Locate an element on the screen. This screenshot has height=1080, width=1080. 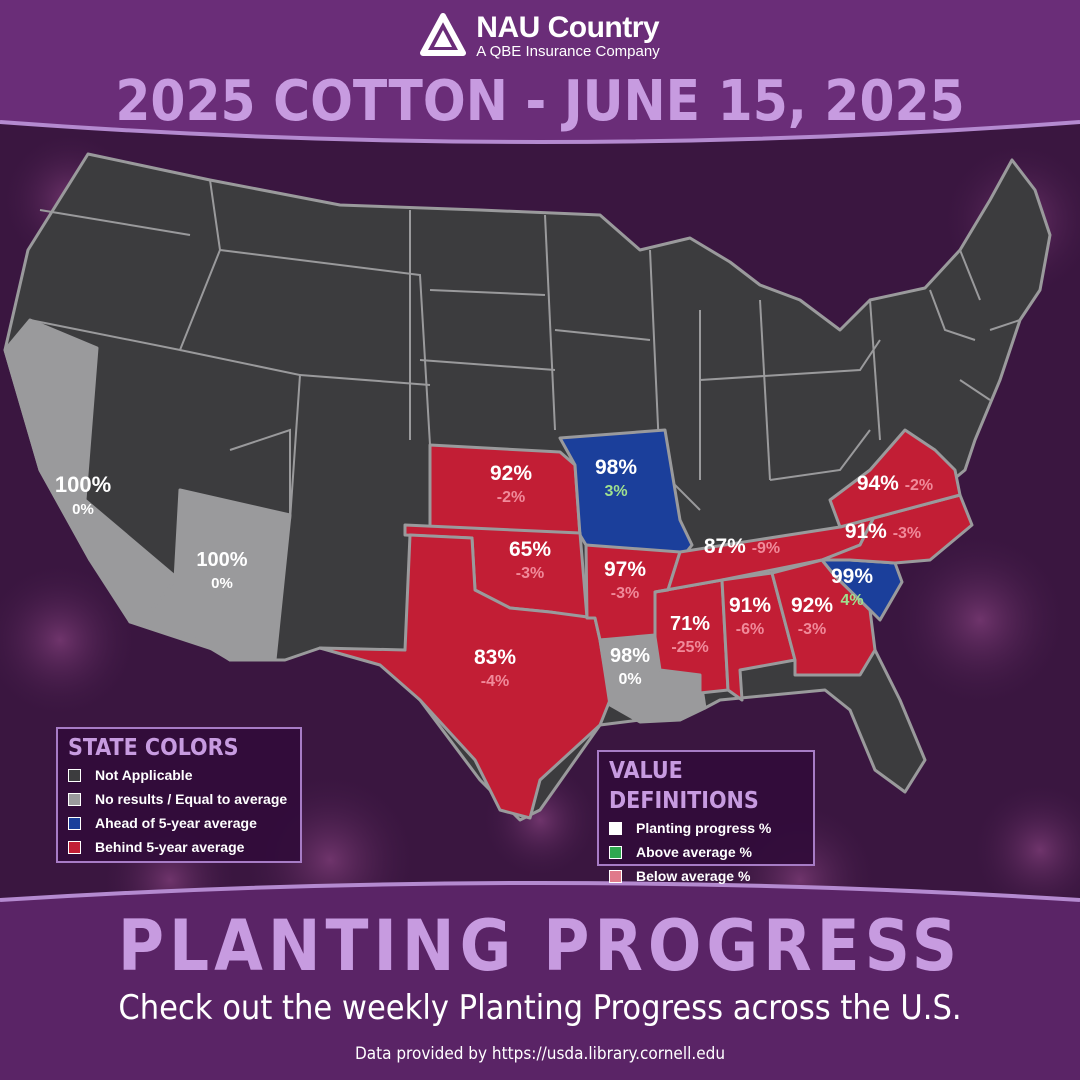
planting-progress-value: 94% is located at coordinates (881, 483).